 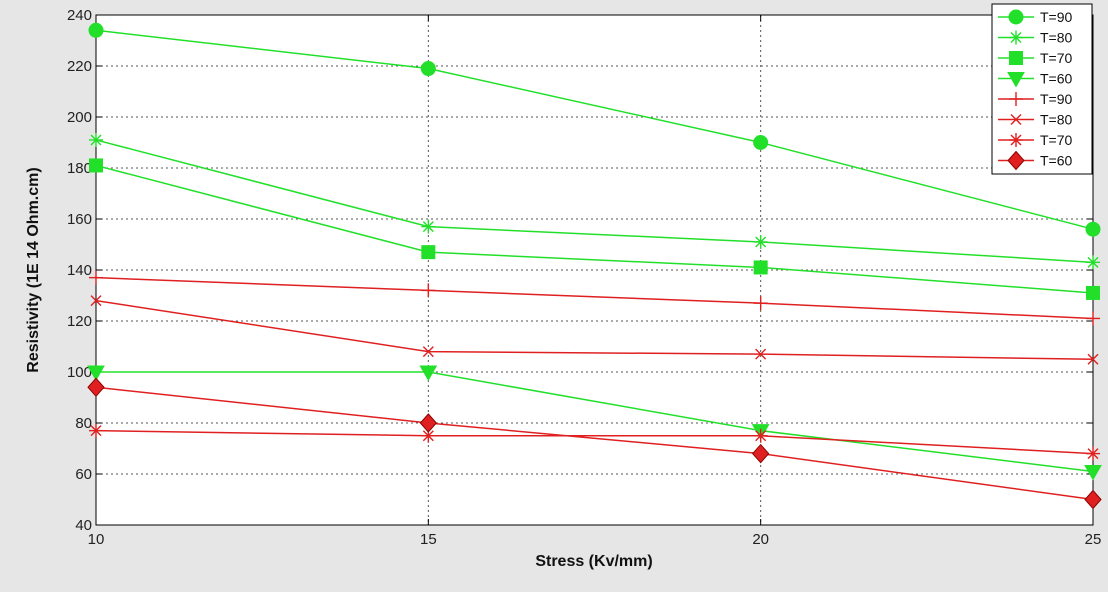 I want to click on y-tick-label: 40, so click(x=83, y=525).